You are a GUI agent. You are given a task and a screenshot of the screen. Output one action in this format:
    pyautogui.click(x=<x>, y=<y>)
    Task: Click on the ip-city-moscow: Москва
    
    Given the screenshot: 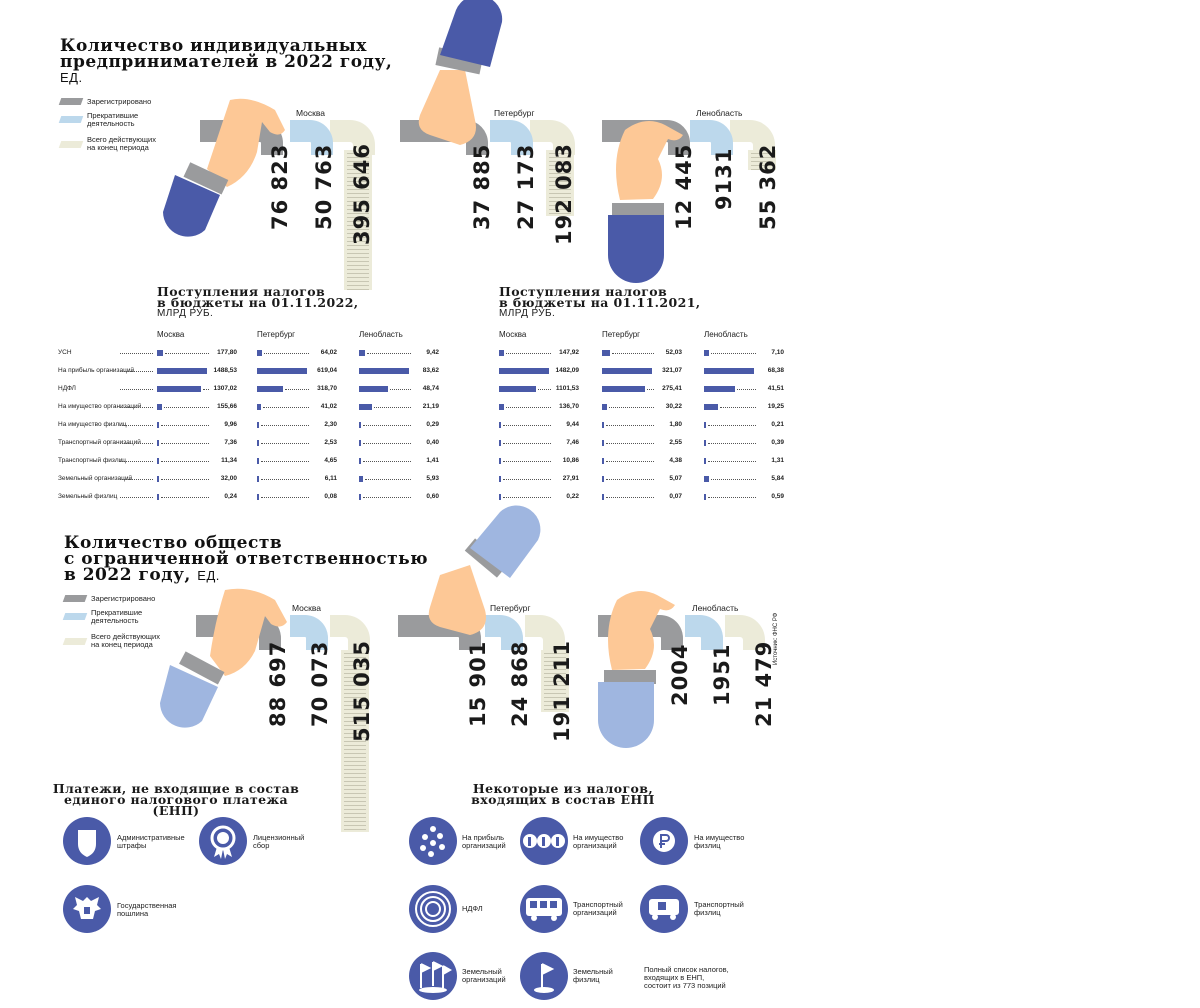 What is the action you would take?
    pyautogui.click(x=311, y=113)
    